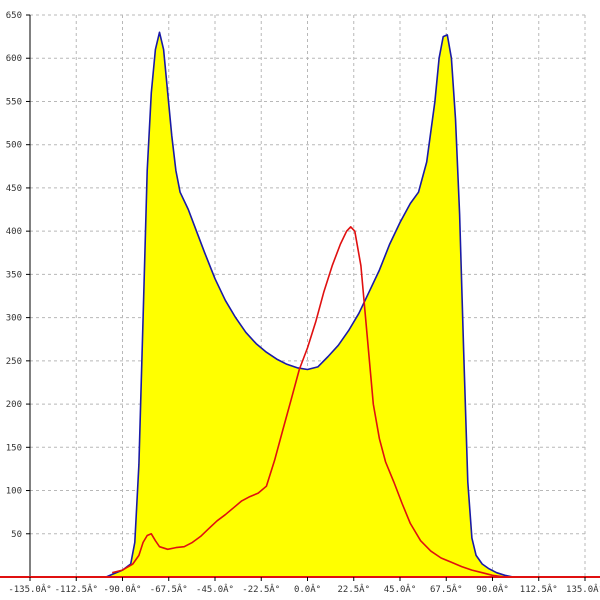  Describe the element at coordinates (14, 492) in the screenshot. I see `y-tick-label-1: 100` at that location.